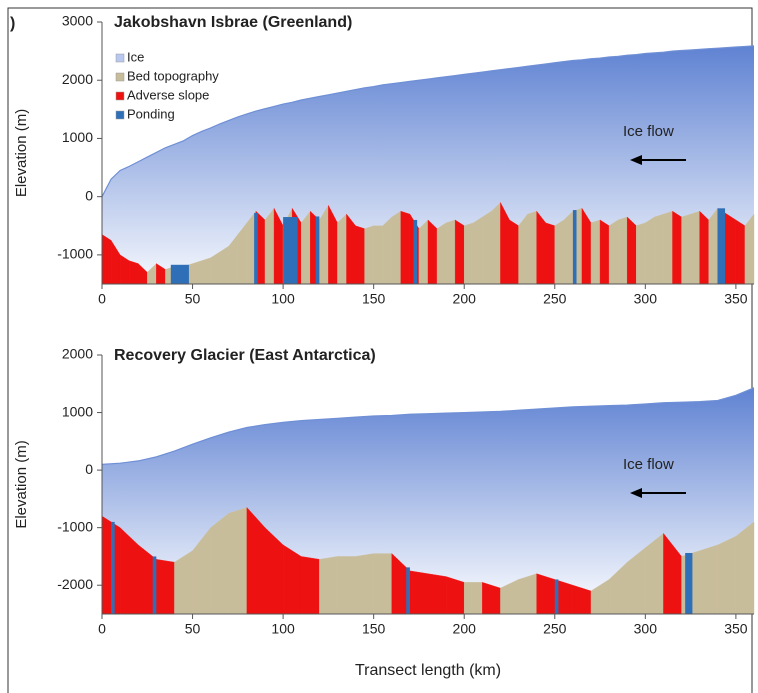  What do you see at coordinates (173, 75) in the screenshot?
I see `legend-label: Bed topography` at bounding box center [173, 75].